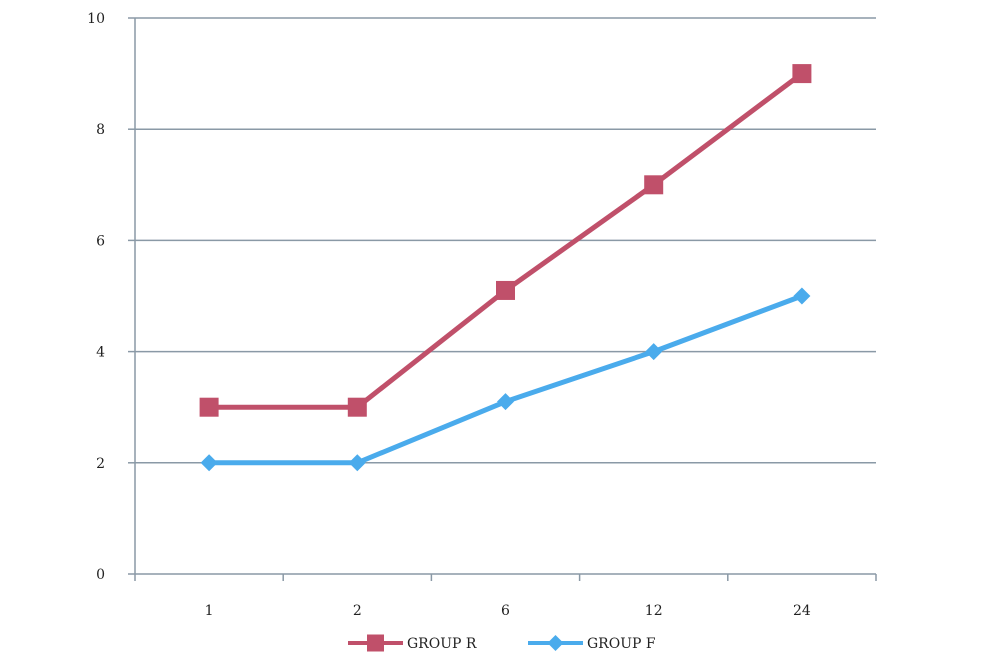  What do you see at coordinates (442, 644) in the screenshot?
I see `legend-label: GROUP R` at bounding box center [442, 644].